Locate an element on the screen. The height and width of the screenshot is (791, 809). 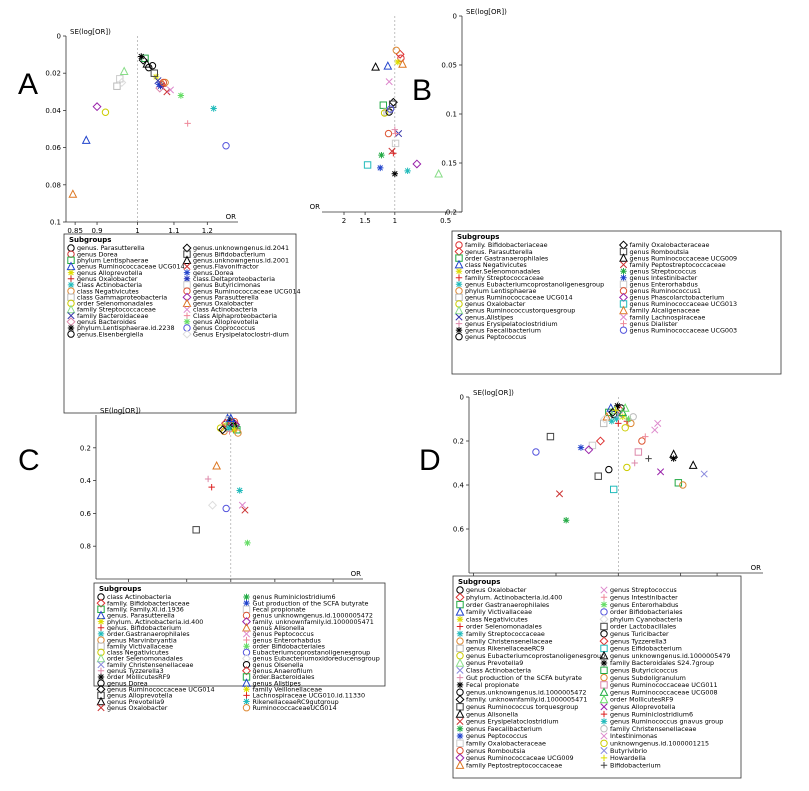
x-tick-label: 2 is located at coordinates (344, 221).